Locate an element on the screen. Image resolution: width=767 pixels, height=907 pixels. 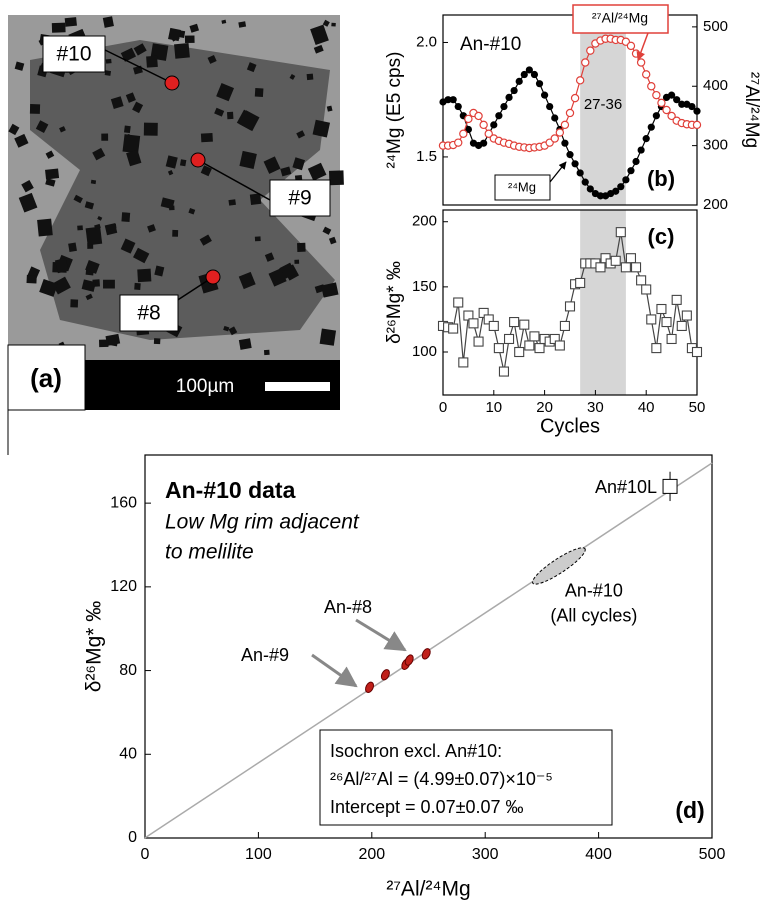
point-label: An#10L is located at coordinates (626, 487).